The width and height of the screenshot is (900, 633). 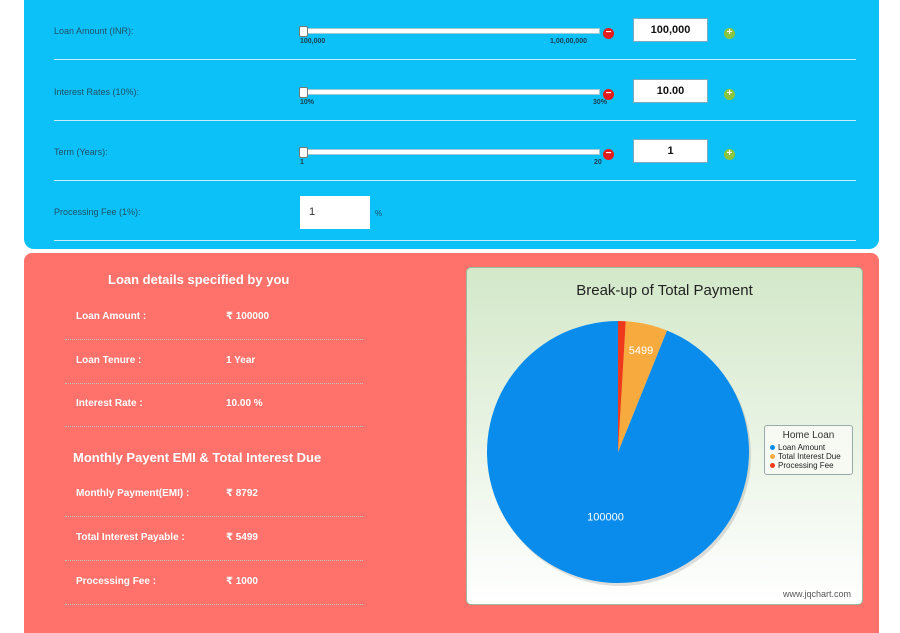 What do you see at coordinates (598, 162) in the screenshot?
I see `slider-max-label: 20` at bounding box center [598, 162].